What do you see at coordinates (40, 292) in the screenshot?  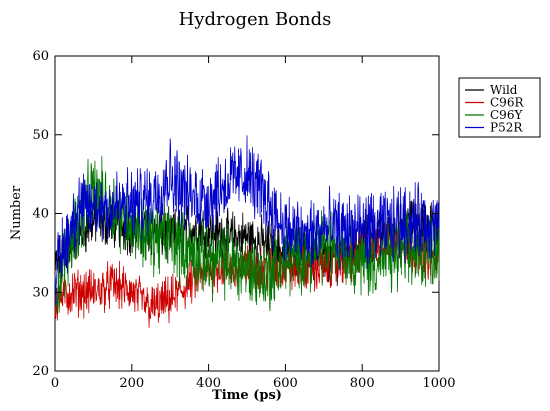 I see `y-tick-label-1: 30` at bounding box center [40, 292].